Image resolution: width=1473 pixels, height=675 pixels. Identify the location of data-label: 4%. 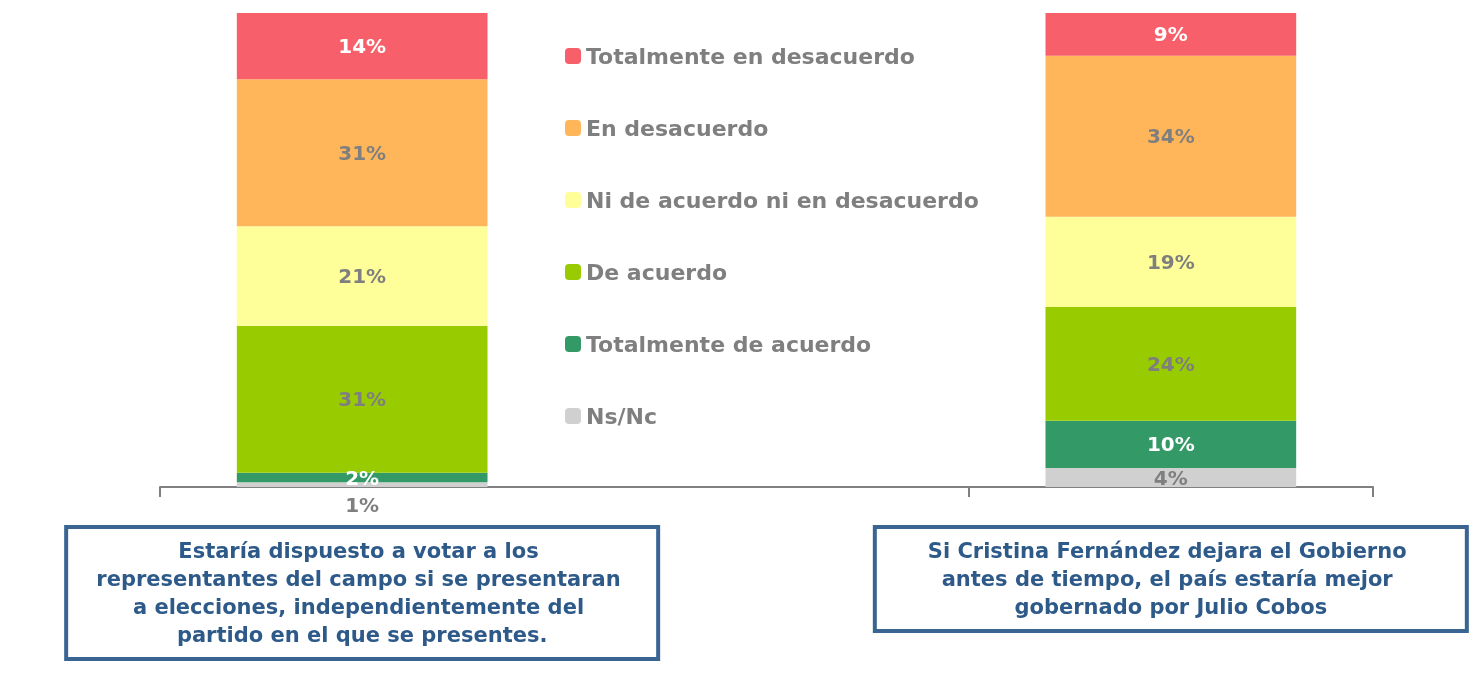
(1170, 477).